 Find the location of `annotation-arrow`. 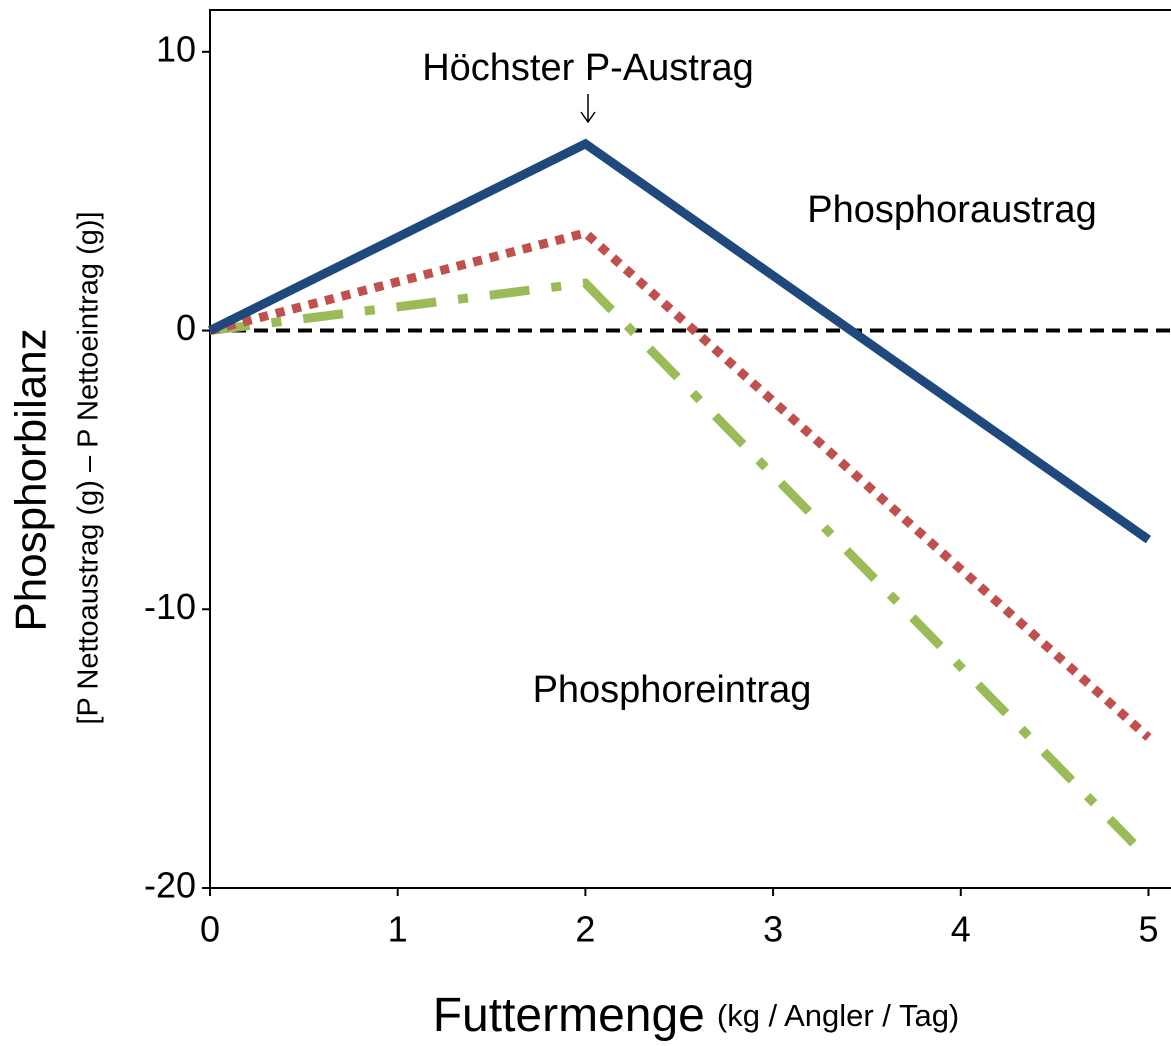

annotation-arrow is located at coordinates (588, 109).